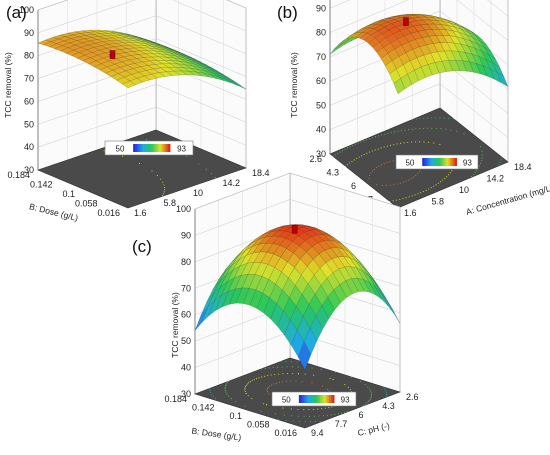 The height and width of the screenshot is (455, 550). I want to click on y-axis-title: B: Dose (g/L), so click(216, 434).